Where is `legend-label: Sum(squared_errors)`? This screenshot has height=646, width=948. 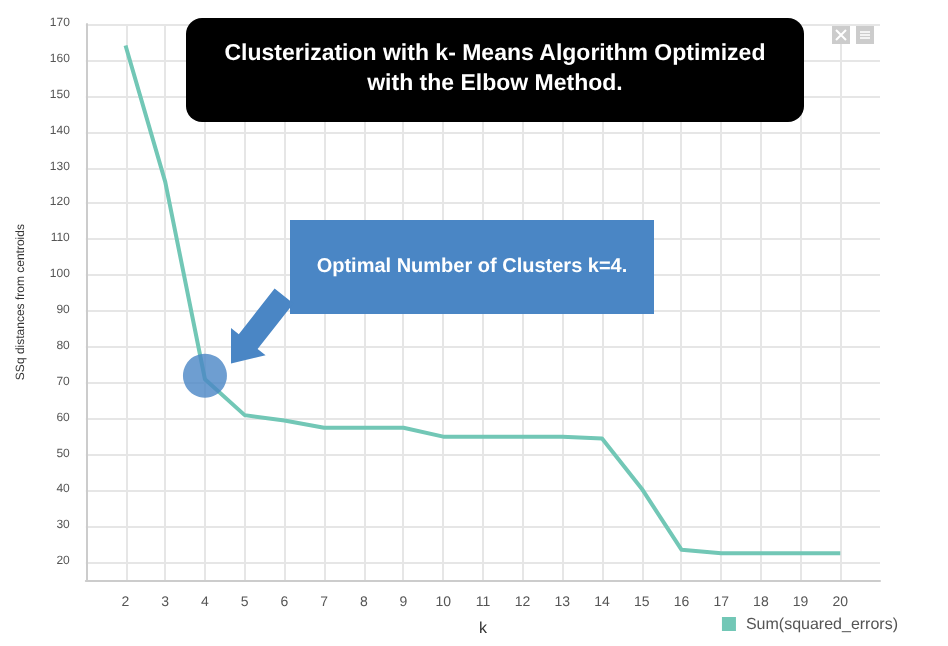 legend-label: Sum(squared_errors) is located at coordinates (822, 624).